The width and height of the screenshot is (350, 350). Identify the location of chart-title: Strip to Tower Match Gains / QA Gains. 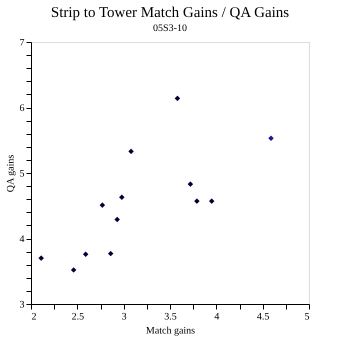
(170, 13).